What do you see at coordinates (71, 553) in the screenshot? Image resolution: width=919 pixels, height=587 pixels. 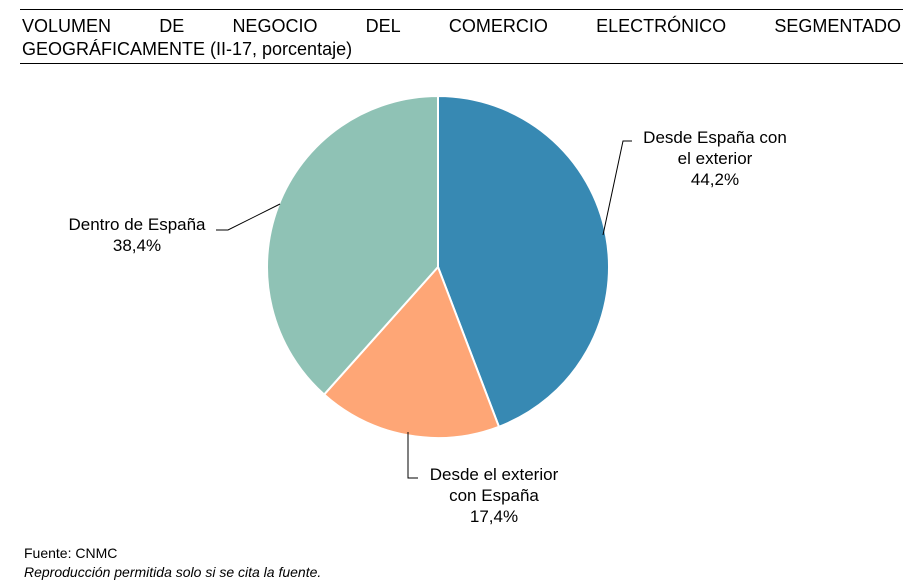 I see `source-note: Fuente: CNMC` at bounding box center [71, 553].